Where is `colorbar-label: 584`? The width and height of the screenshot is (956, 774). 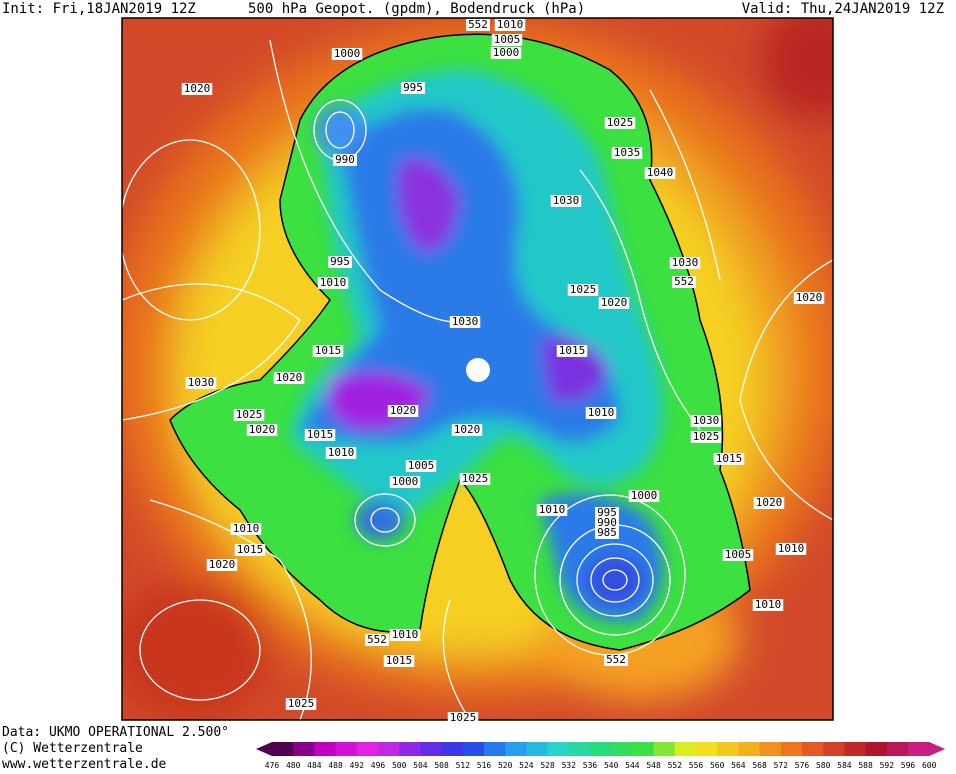
colorbar-label: 584 is located at coordinates (844, 765).